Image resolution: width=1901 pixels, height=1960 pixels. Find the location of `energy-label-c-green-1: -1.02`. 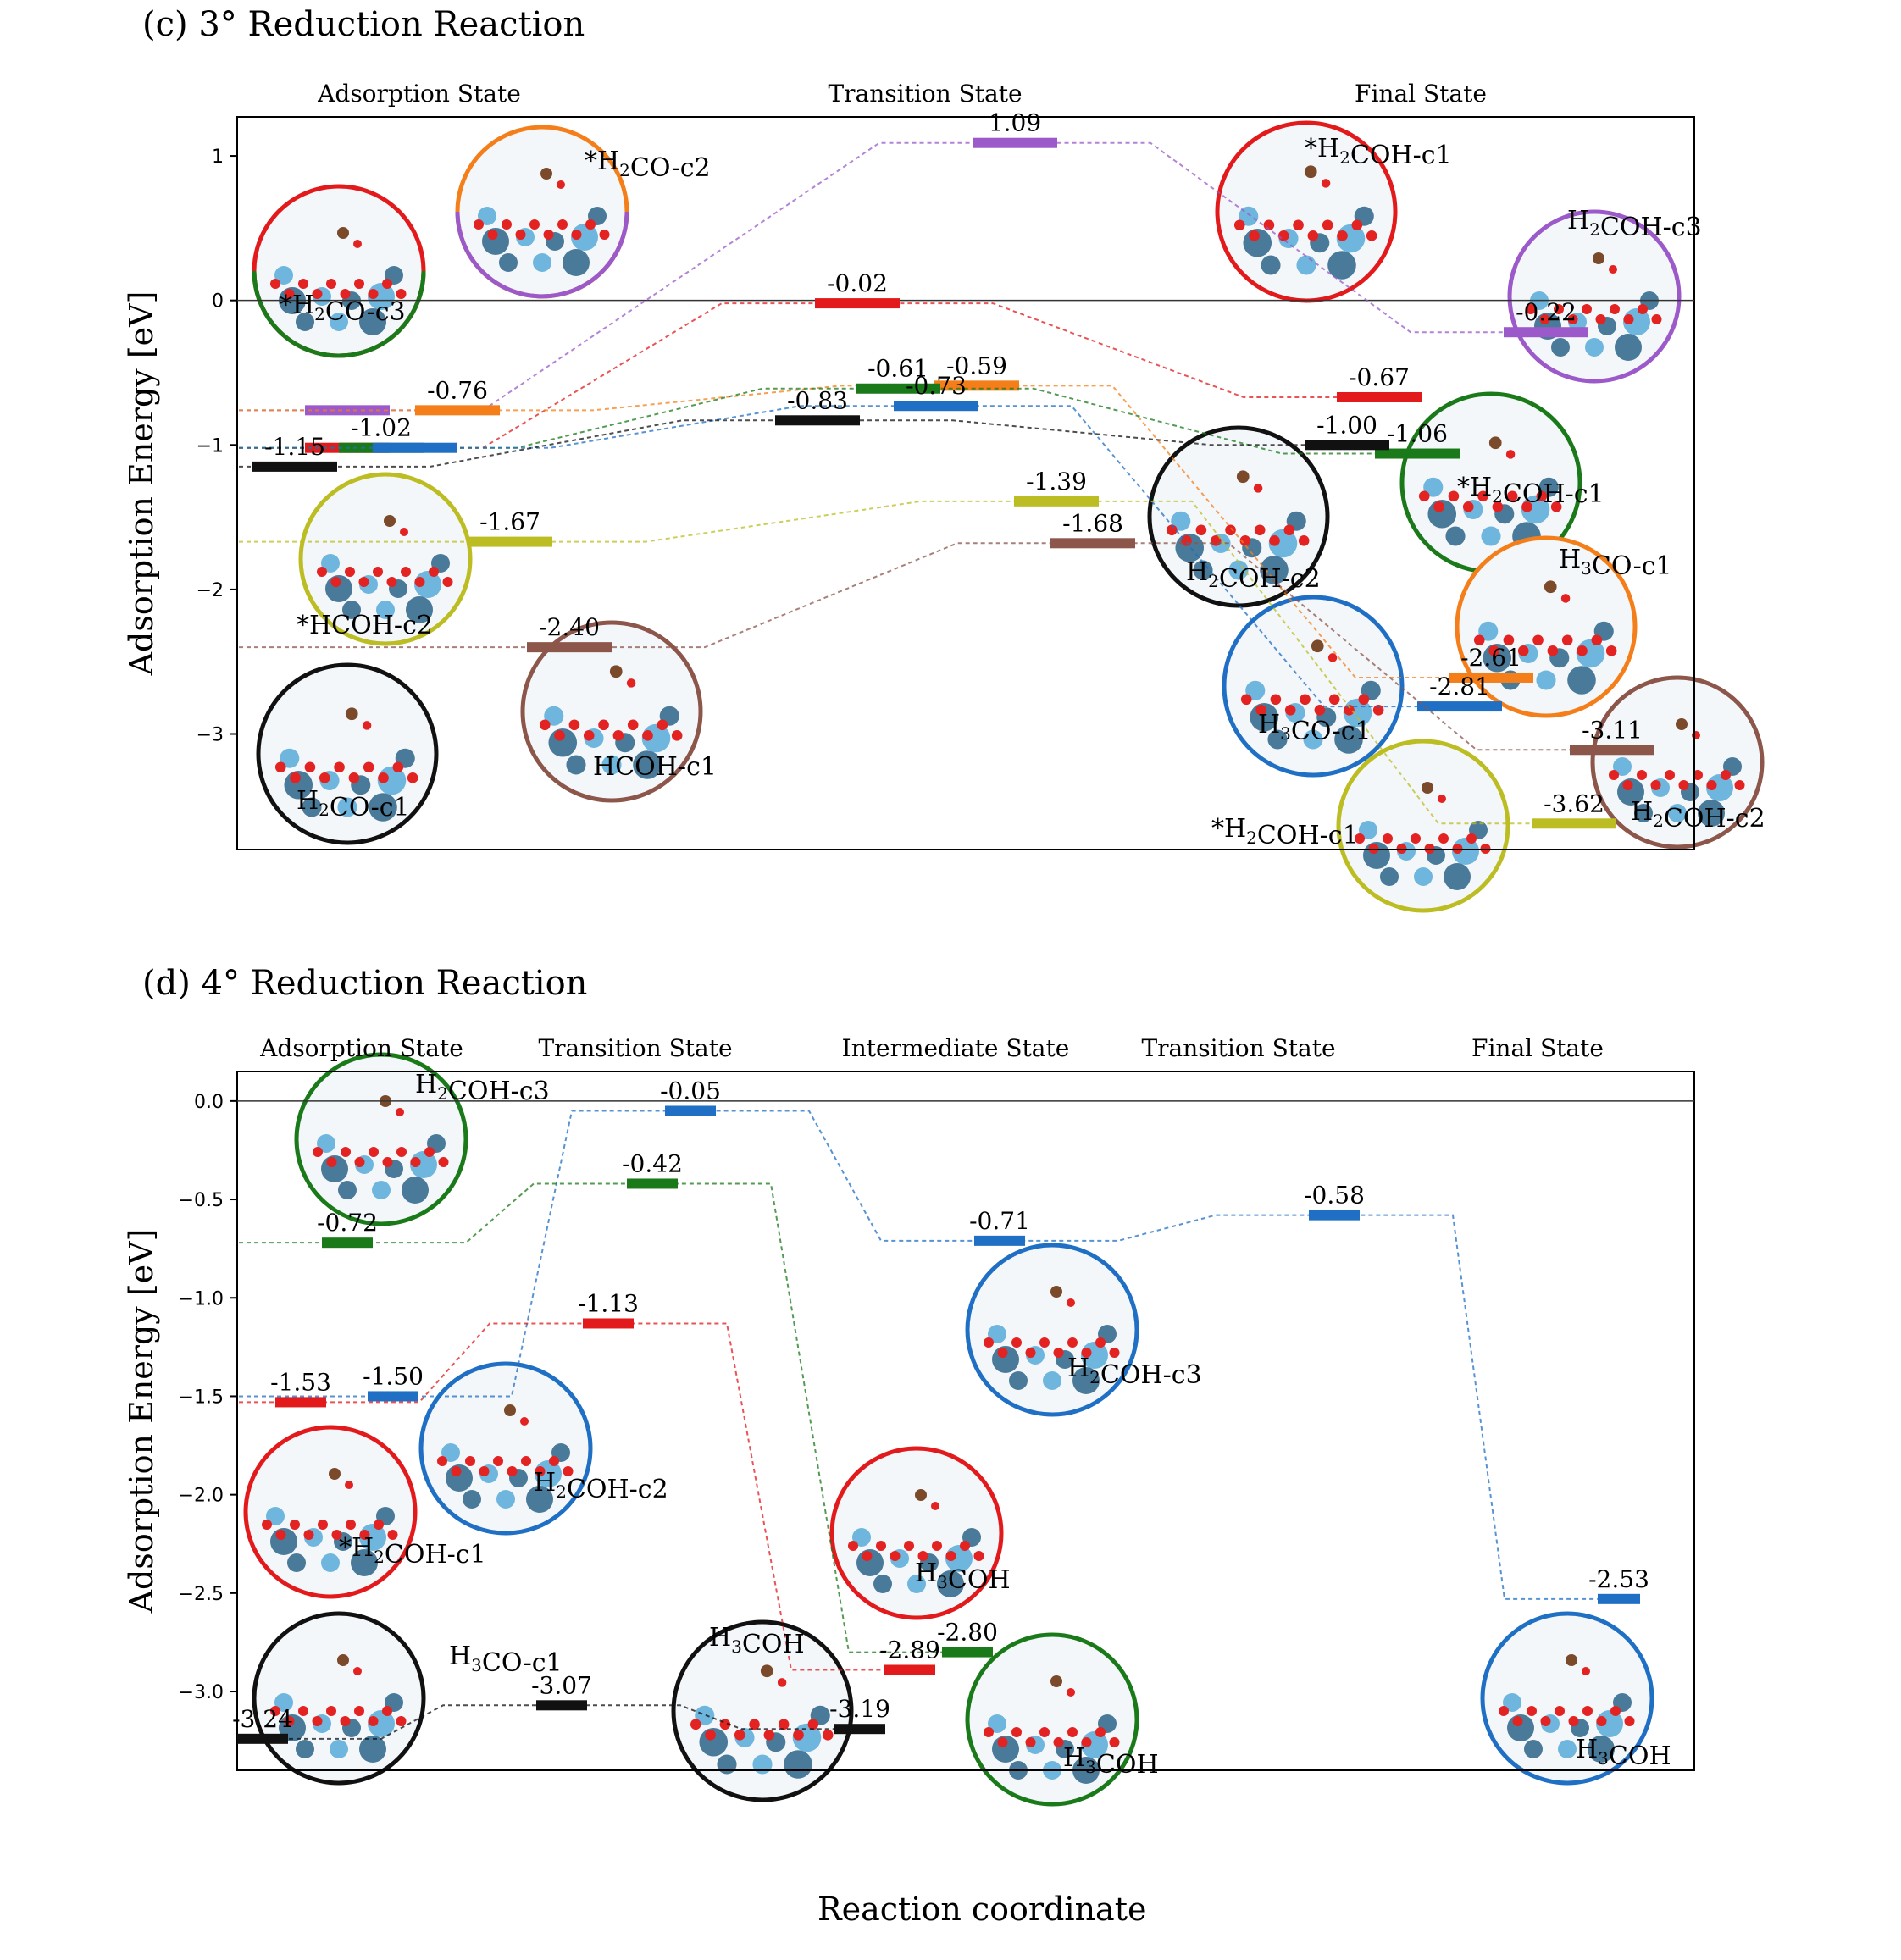

energy-label-c-green-1: -1.02 is located at coordinates (381, 428).